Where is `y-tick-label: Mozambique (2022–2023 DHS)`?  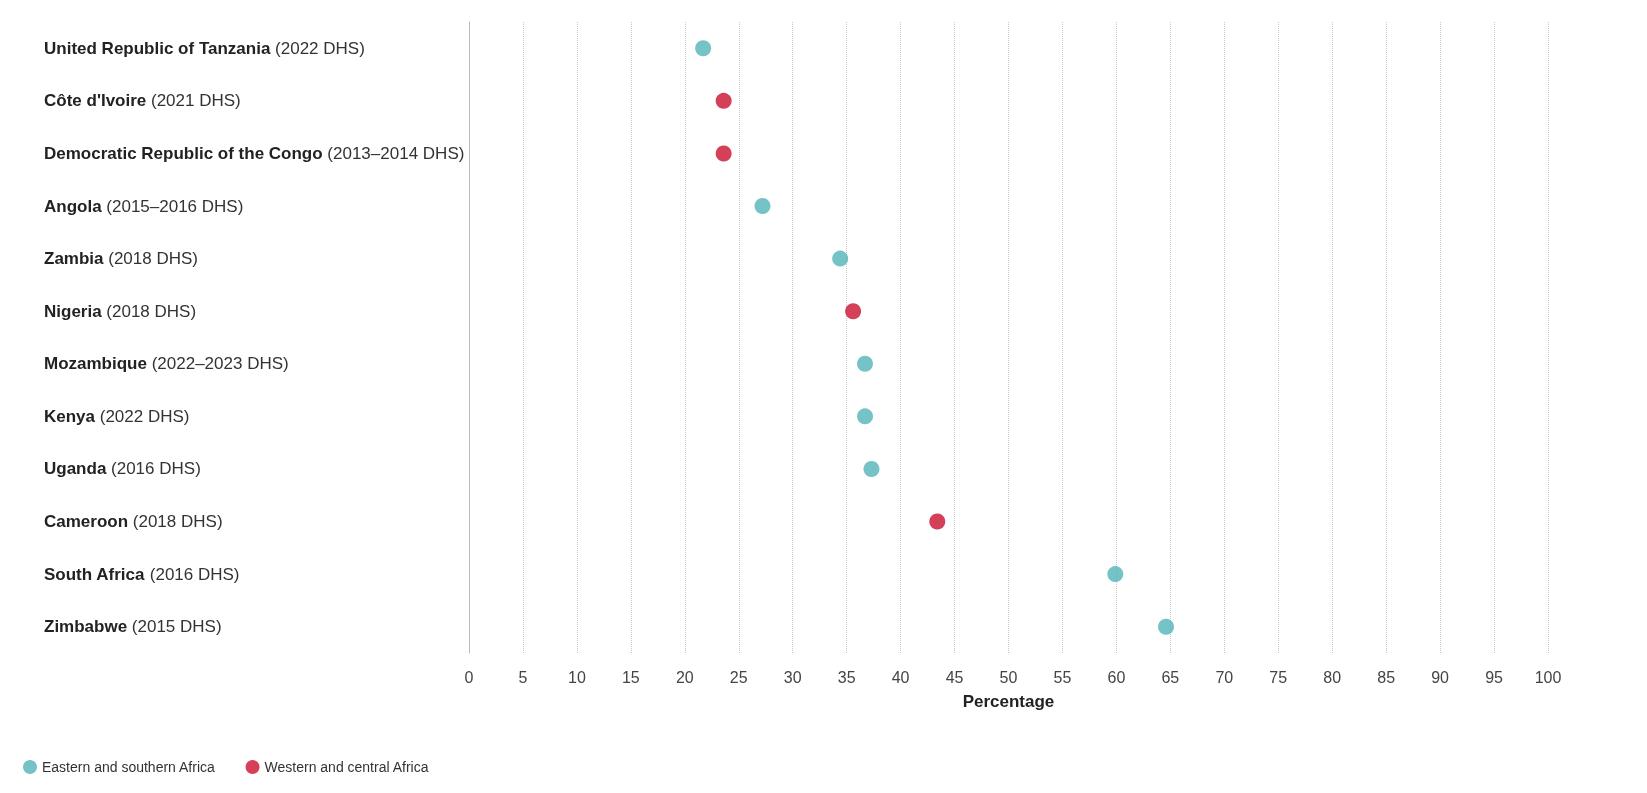 y-tick-label: Mozambique (2022–2023 DHS) is located at coordinates (166, 364).